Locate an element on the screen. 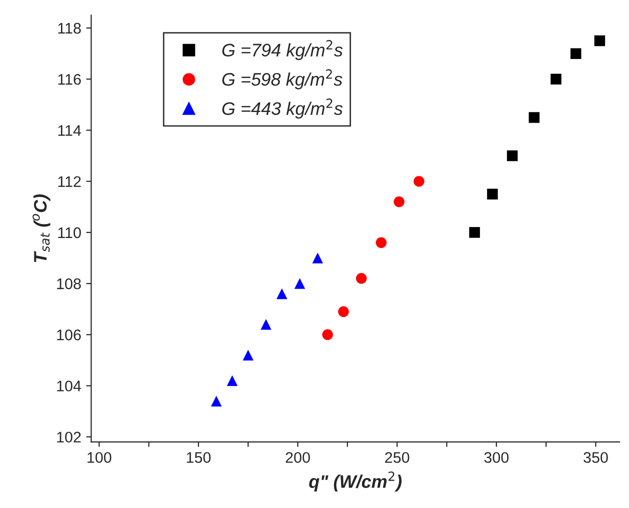  y-tick-label: 112 is located at coordinates (69, 181).